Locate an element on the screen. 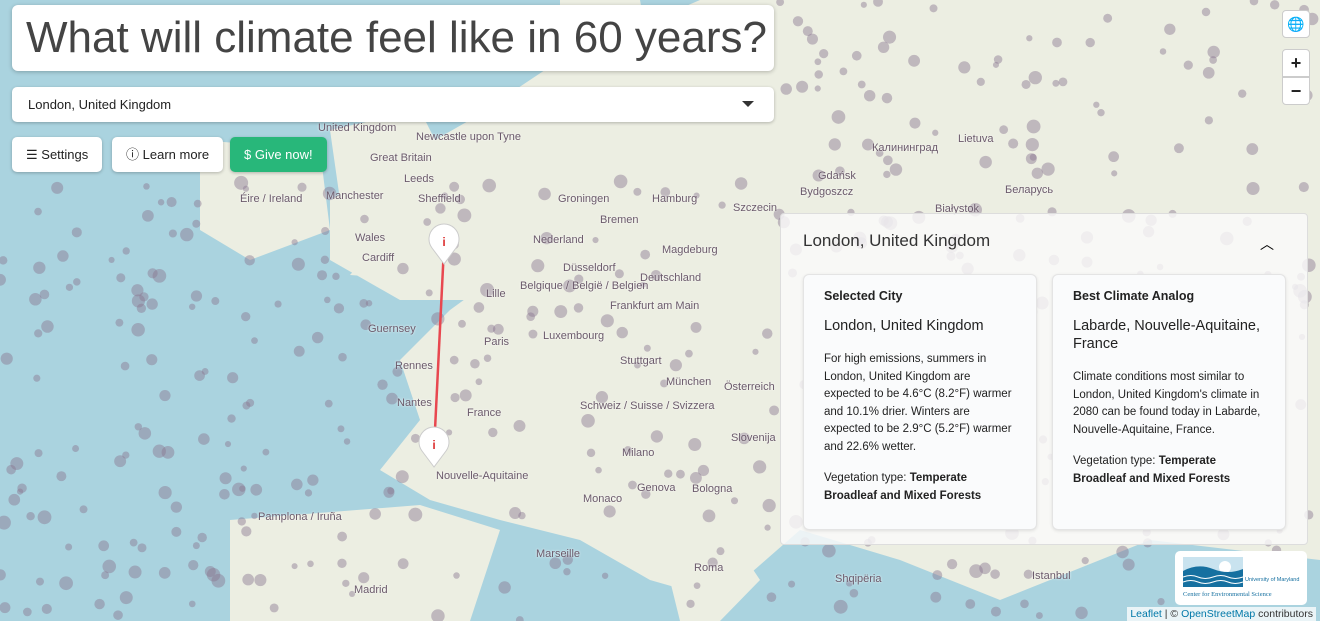  globe-icon: 🌐 is located at coordinates (1296, 24).